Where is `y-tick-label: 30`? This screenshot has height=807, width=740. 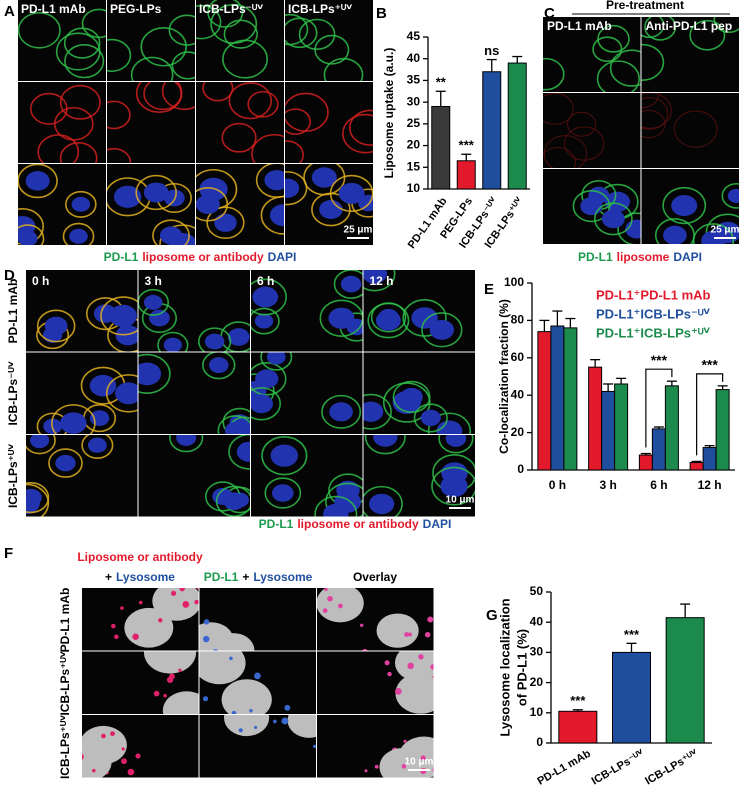
y-tick-label: 30 is located at coordinates (414, 101).